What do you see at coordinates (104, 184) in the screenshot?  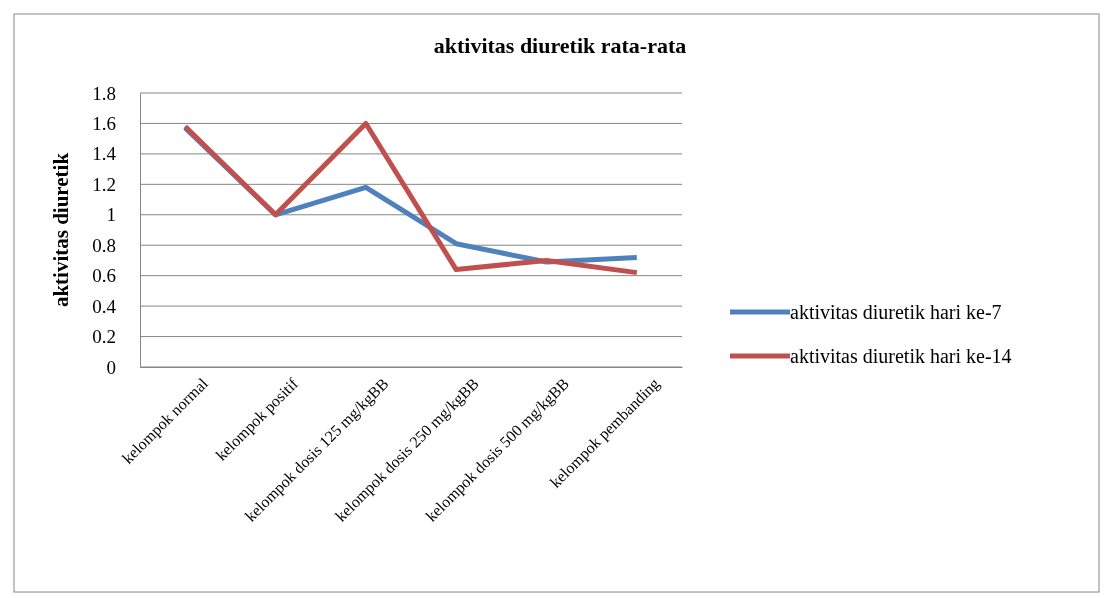 I see `y-tick-label: 1.2` at bounding box center [104, 184].